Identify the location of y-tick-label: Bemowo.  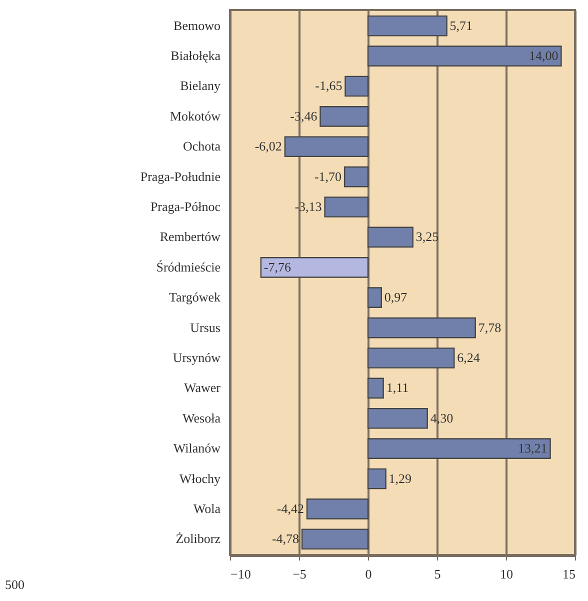
(197, 25).